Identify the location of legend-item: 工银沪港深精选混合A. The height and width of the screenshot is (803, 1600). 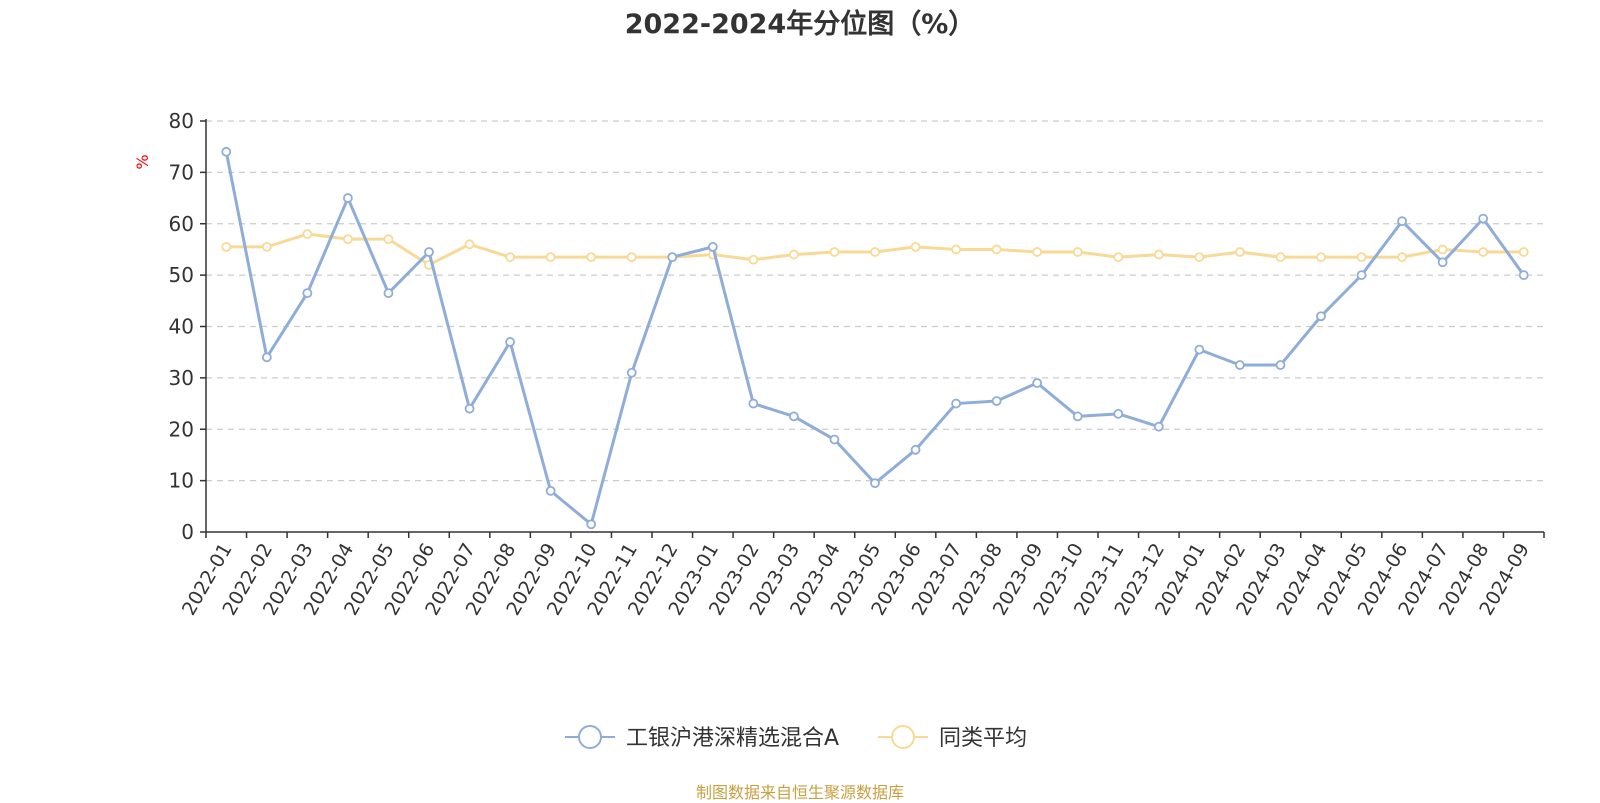
(702, 738).